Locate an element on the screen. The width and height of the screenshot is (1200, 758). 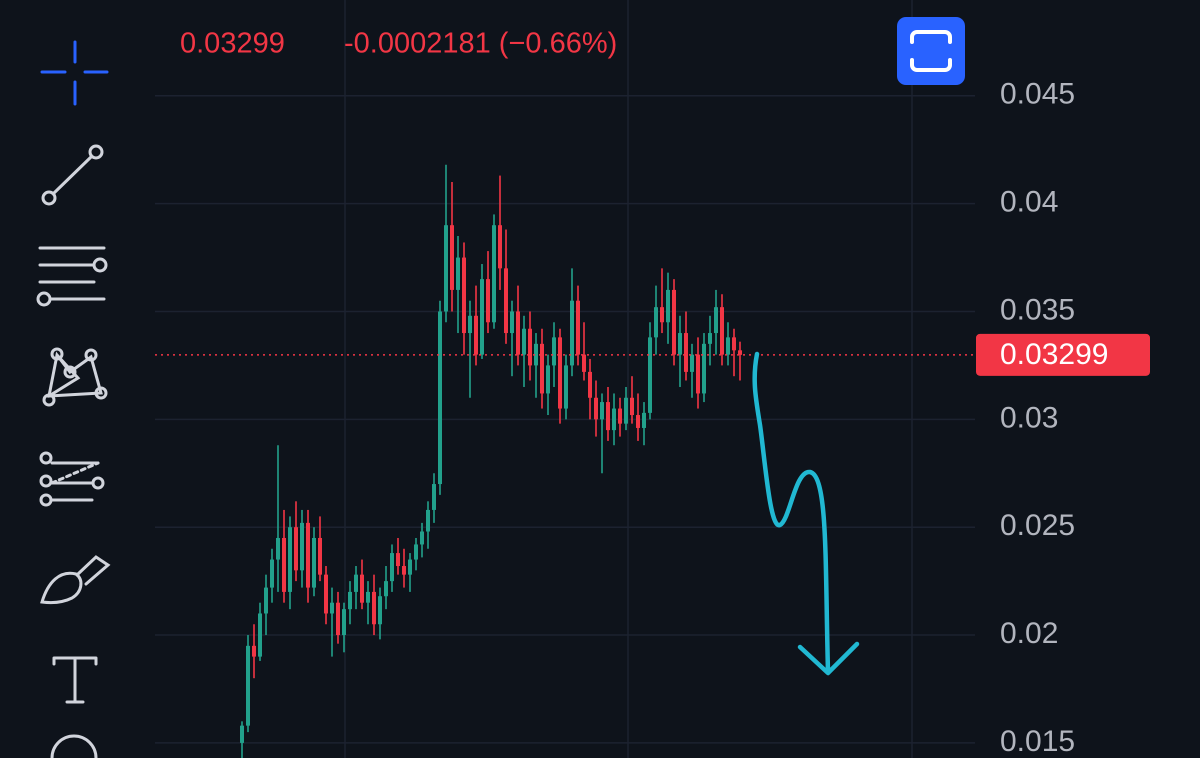
header-price: 0.03299 is located at coordinates (232, 44).